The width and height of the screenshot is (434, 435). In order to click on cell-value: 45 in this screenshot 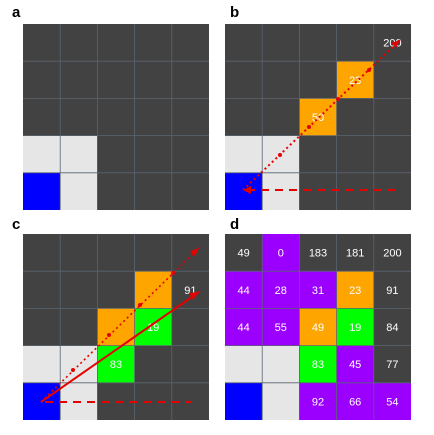, I will do `click(355, 365)`.